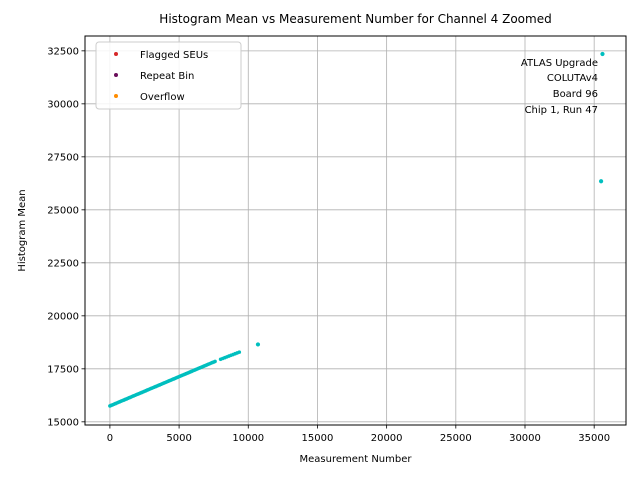  Describe the element at coordinates (63, 104) in the screenshot. I see `y-tick-label: 30000` at that location.